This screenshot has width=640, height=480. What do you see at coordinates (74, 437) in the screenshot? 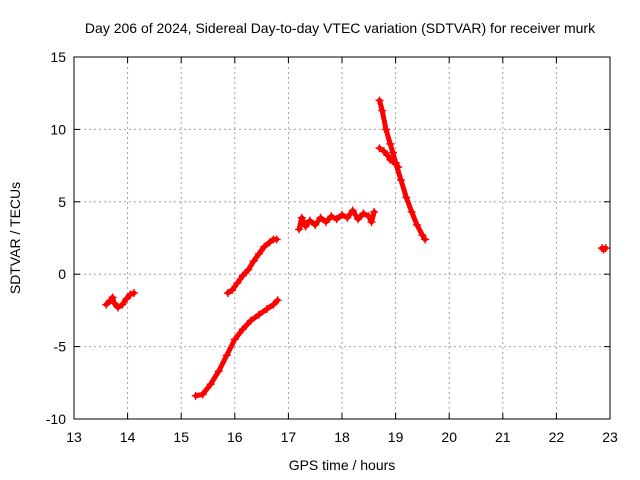
I see `x-tick-label: 13` at bounding box center [74, 437].